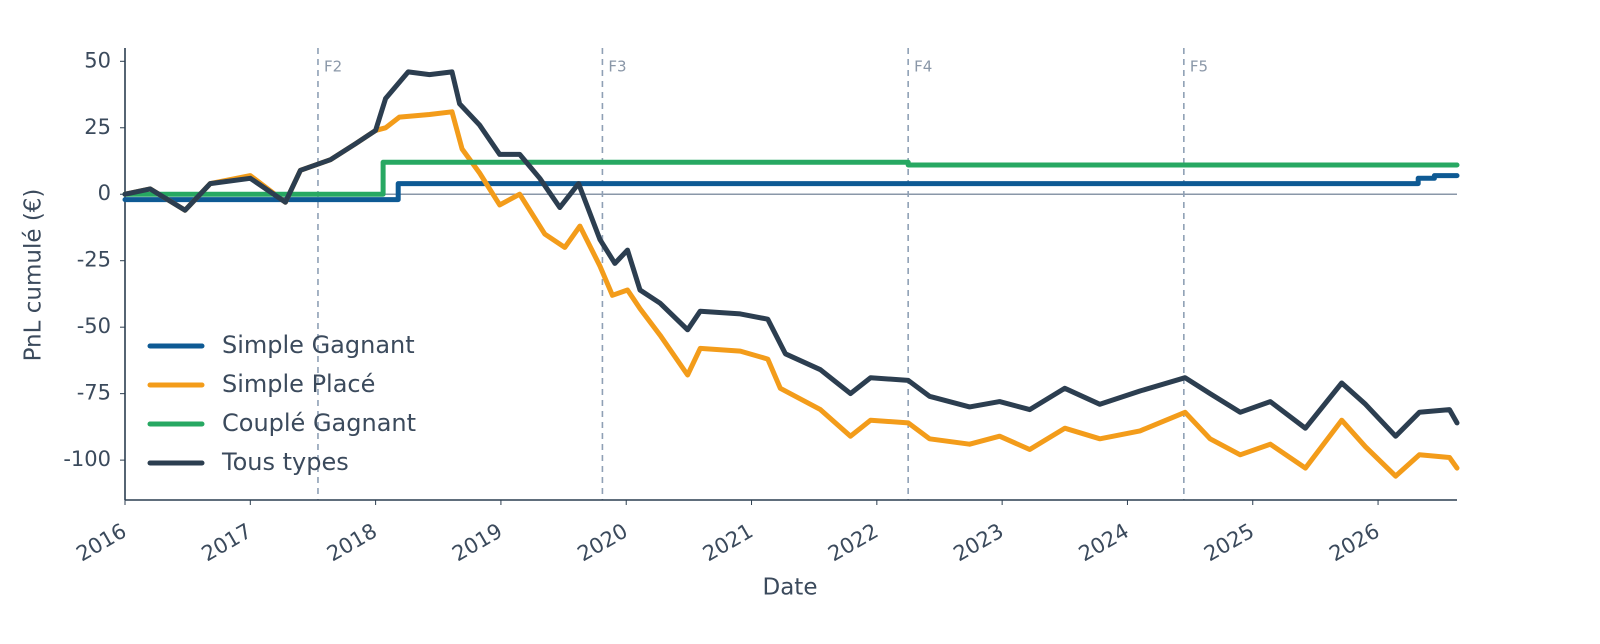  What do you see at coordinates (1104, 543) in the screenshot?
I see `x-tick-label: 2024` at bounding box center [1104, 543].